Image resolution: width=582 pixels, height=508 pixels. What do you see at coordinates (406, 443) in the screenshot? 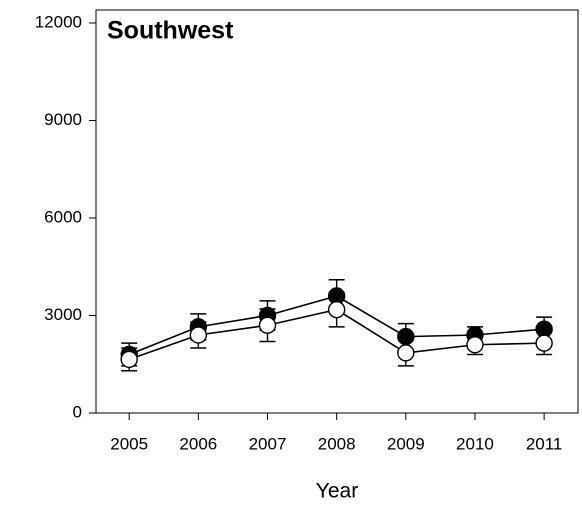
I see `x-tick-label: 2009` at bounding box center [406, 443].